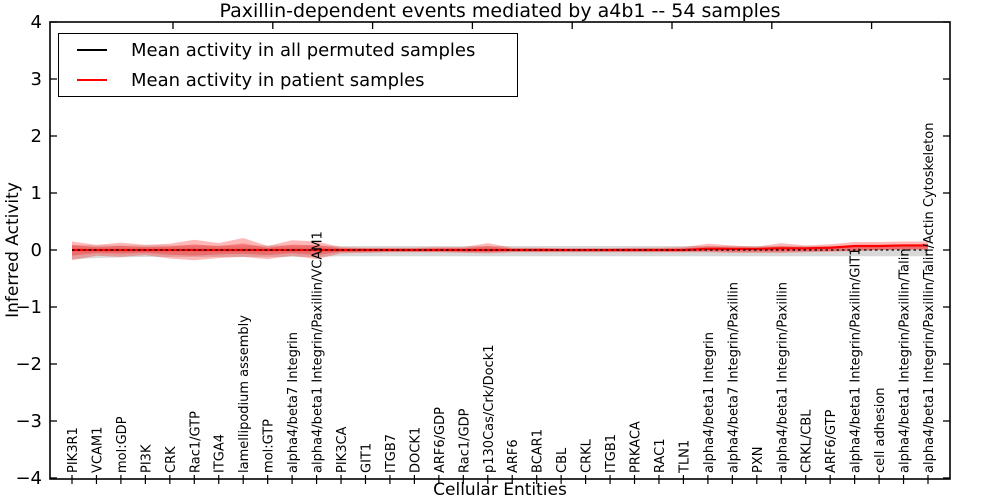  I want to click on x-category-label: PIK3R1, so click(73, 450).